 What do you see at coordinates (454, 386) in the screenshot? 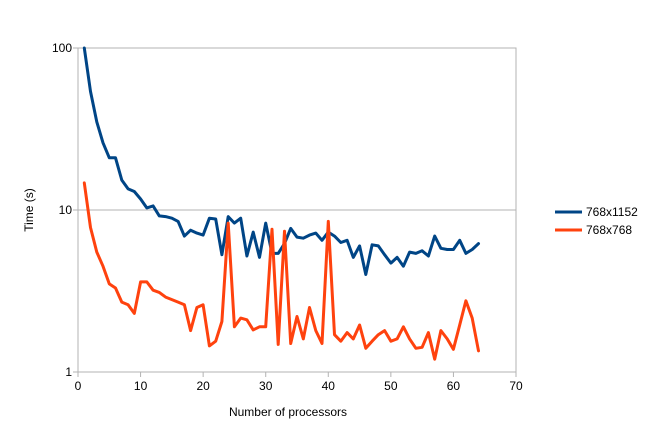
I see `x-tick-label-60: 60` at bounding box center [454, 386].